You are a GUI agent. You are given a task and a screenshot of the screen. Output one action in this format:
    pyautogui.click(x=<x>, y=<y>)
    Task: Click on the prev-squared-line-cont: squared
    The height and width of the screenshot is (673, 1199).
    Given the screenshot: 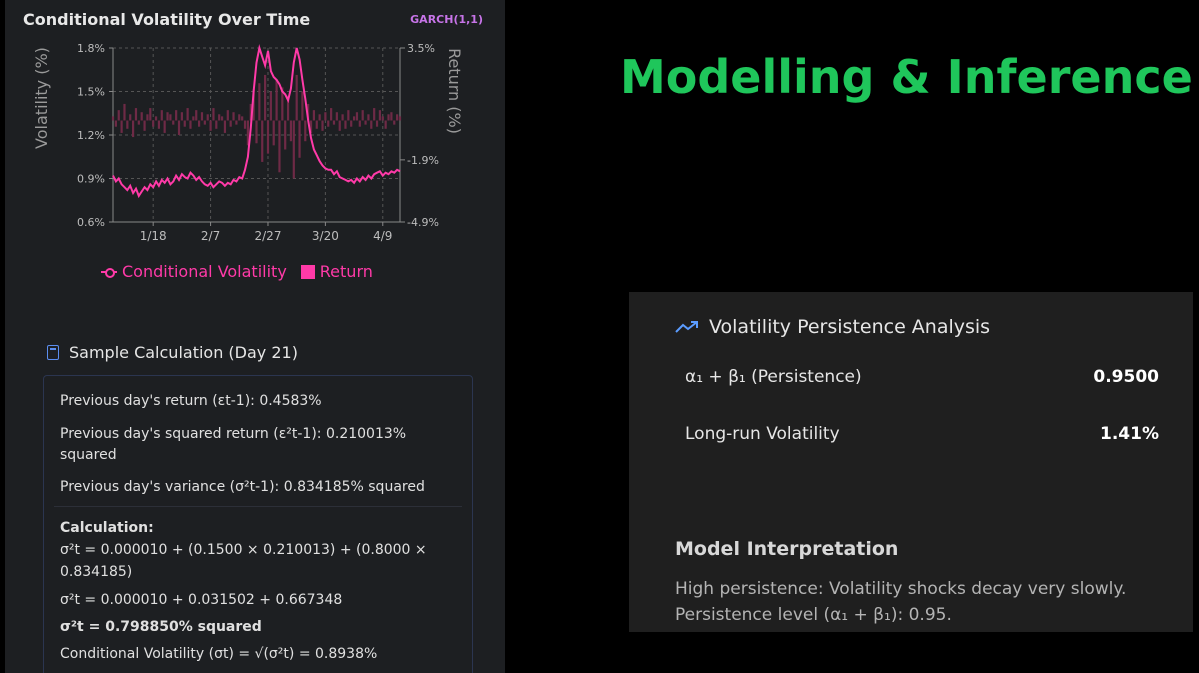 What is the action you would take?
    pyautogui.click(x=88, y=455)
    